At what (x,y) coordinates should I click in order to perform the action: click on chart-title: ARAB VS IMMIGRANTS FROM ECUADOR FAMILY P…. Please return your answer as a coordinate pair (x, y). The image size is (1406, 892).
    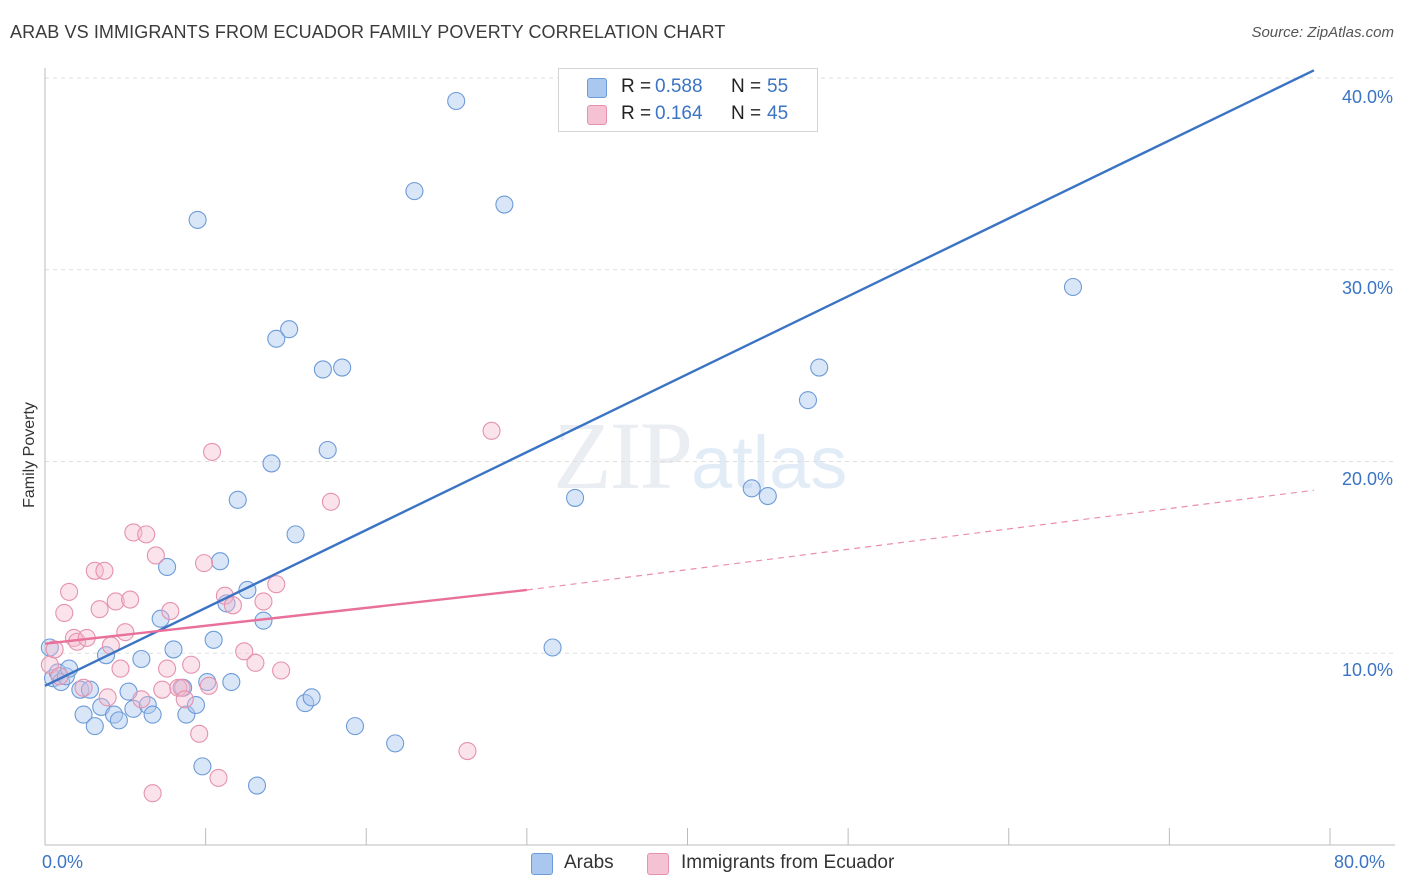
    Looking at the image, I should click on (368, 32).